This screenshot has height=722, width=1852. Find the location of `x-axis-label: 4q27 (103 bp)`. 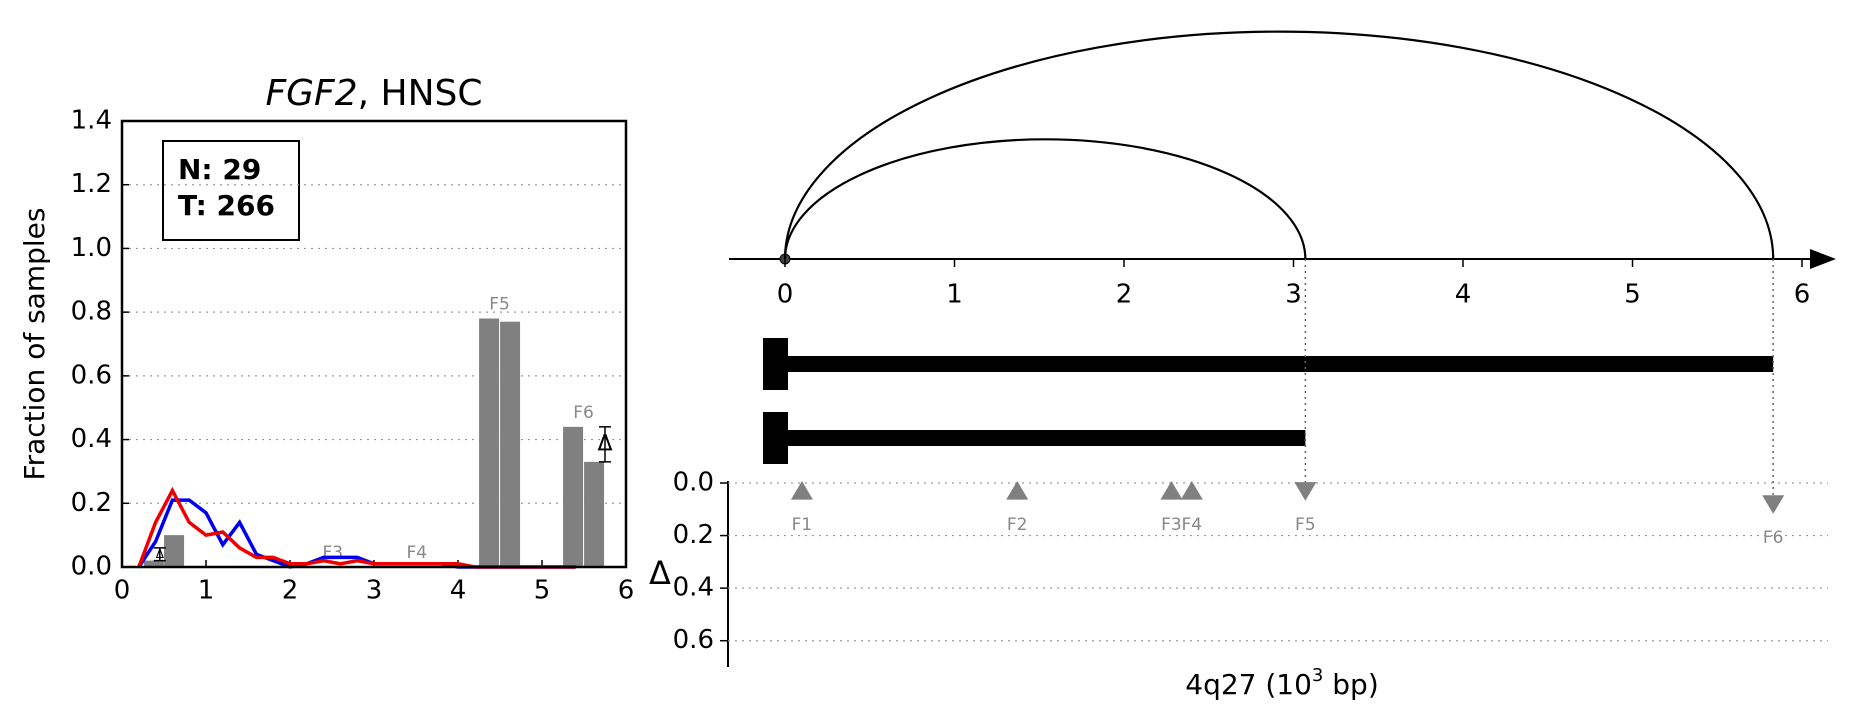

x-axis-label: 4q27 (103 bp) is located at coordinates (1282, 683).